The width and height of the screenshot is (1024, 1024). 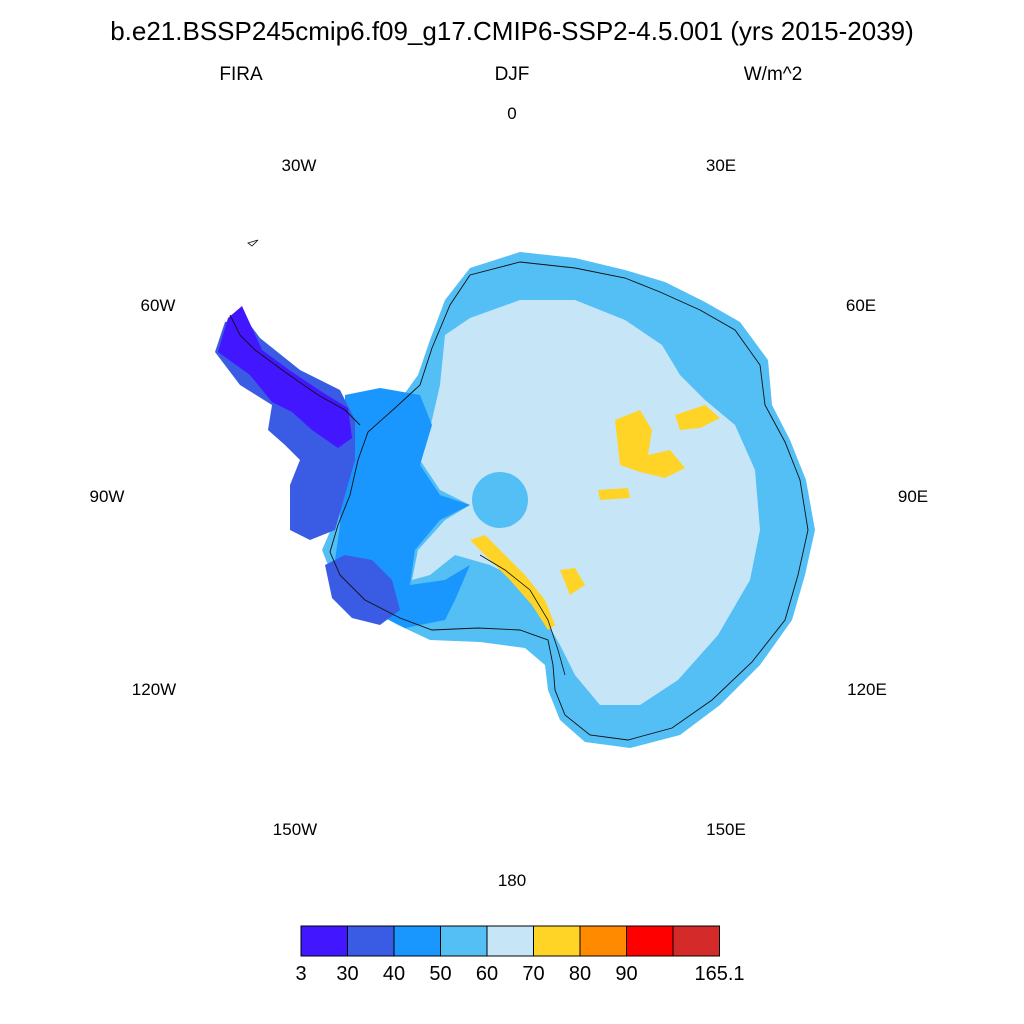 I want to click on lon-label-180: 180, so click(x=512, y=880).